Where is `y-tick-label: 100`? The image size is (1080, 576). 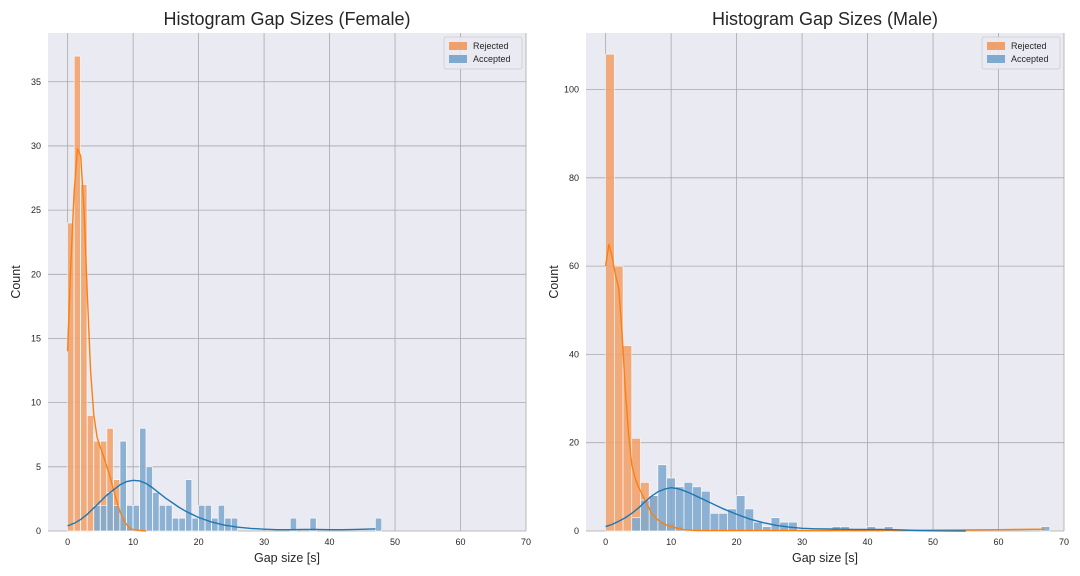
y-tick-label: 100 is located at coordinates (571, 90).